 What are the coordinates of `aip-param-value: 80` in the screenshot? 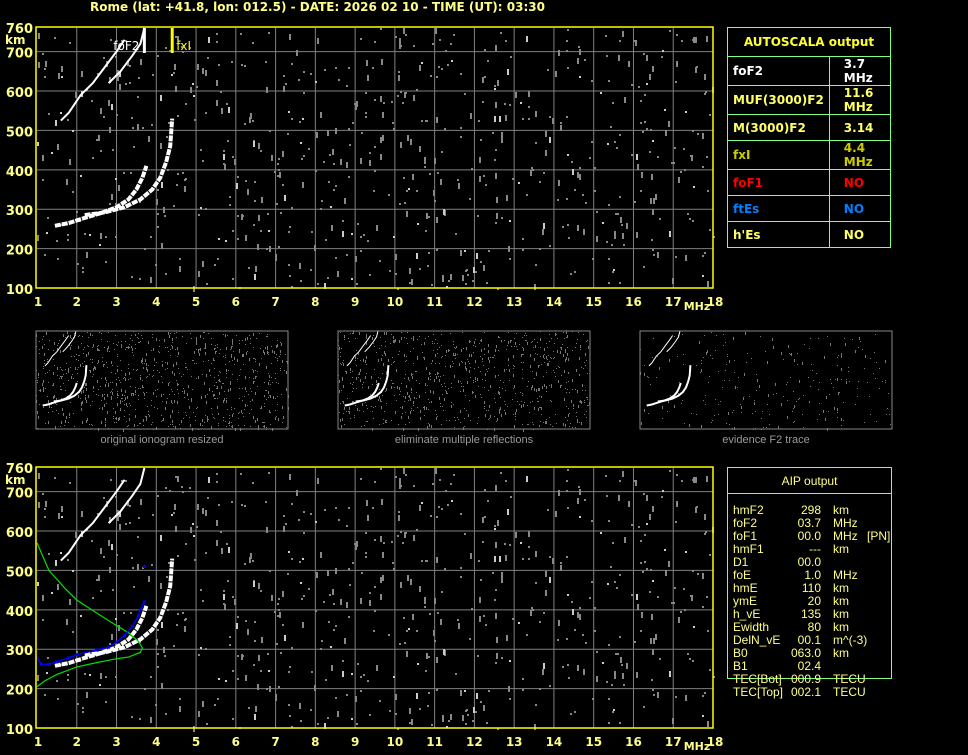 It's located at (814, 627).